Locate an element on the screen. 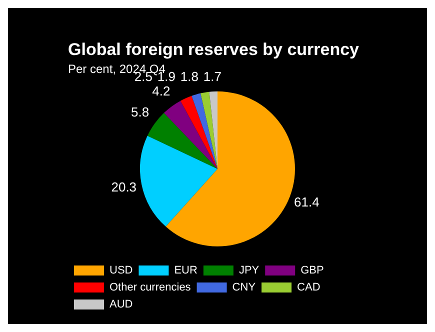  legend-label: CNY is located at coordinates (244, 288).